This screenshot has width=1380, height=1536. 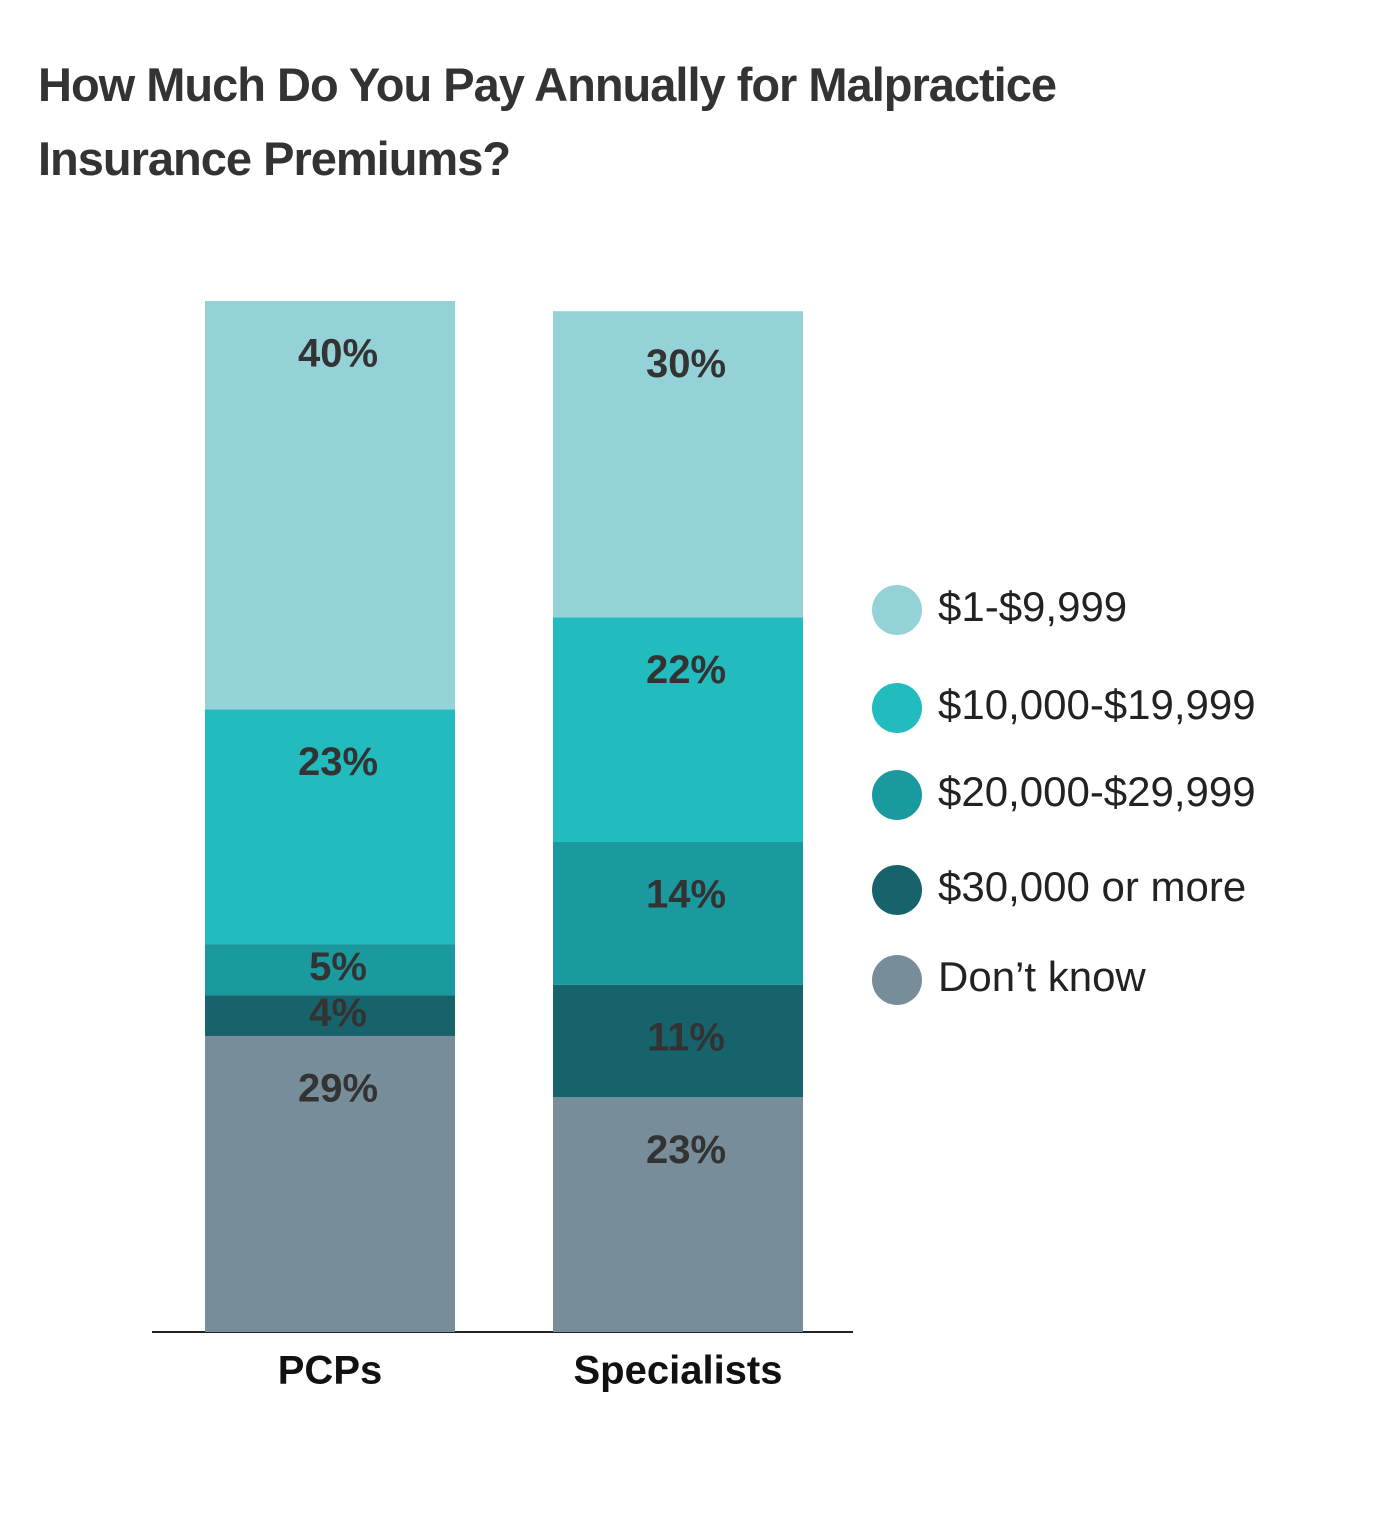 I want to click on value-label: 4%, so click(x=338, y=1013).